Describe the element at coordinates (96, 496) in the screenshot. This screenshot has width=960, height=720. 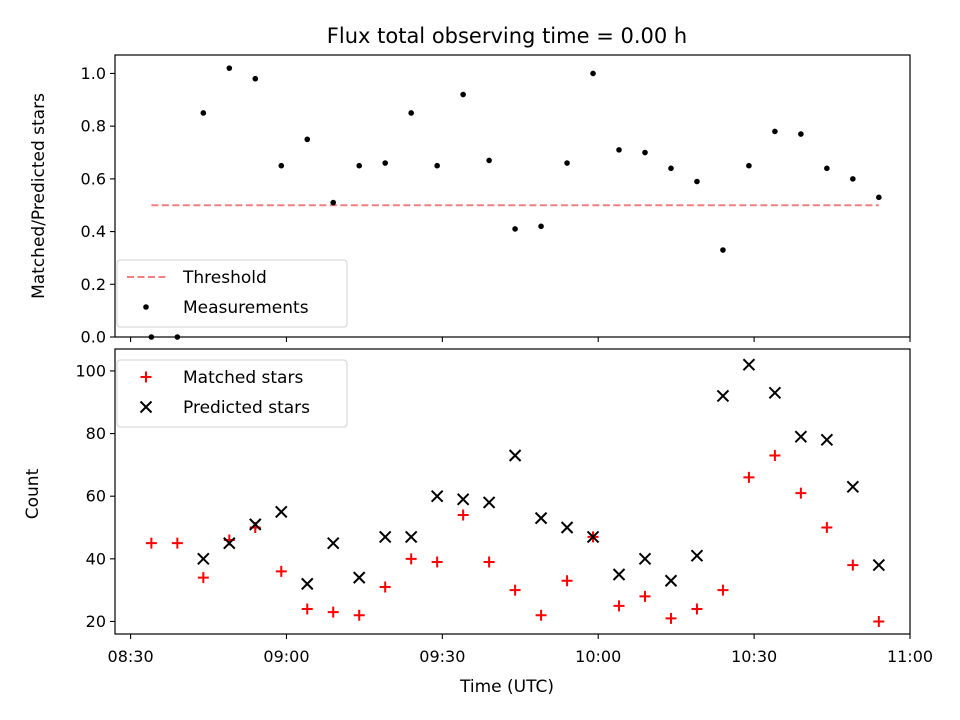
I see `y-tick-label: 60` at that location.